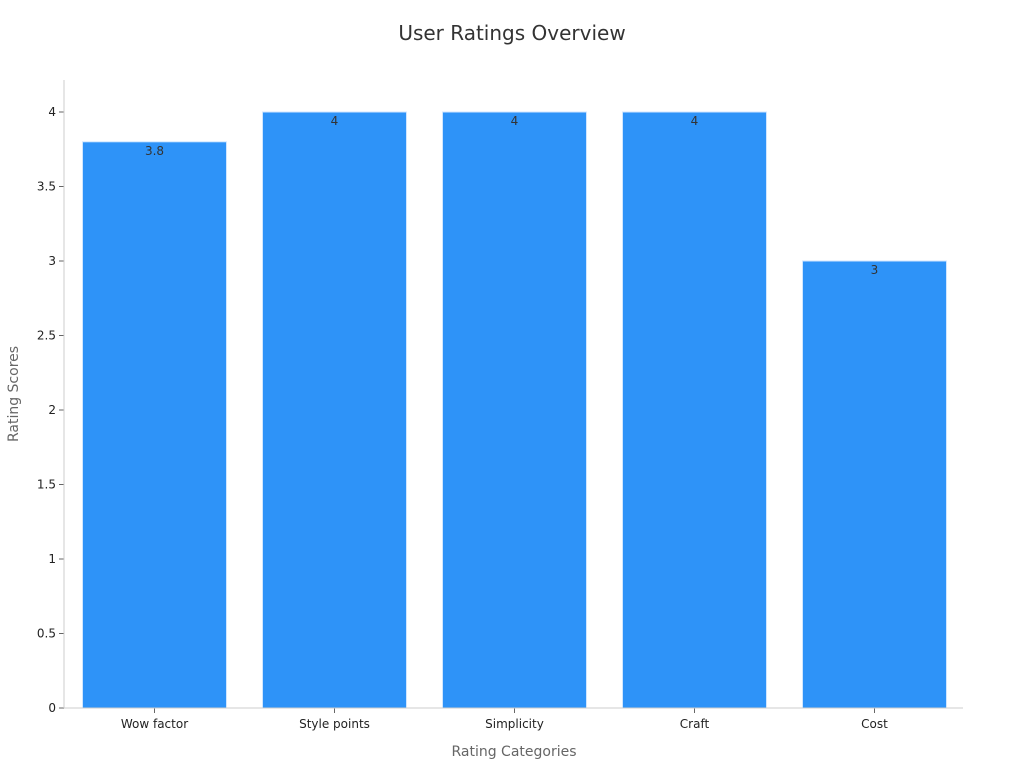  What do you see at coordinates (513, 752) in the screenshot?
I see `x-axis-label: Rating Categories` at bounding box center [513, 752].